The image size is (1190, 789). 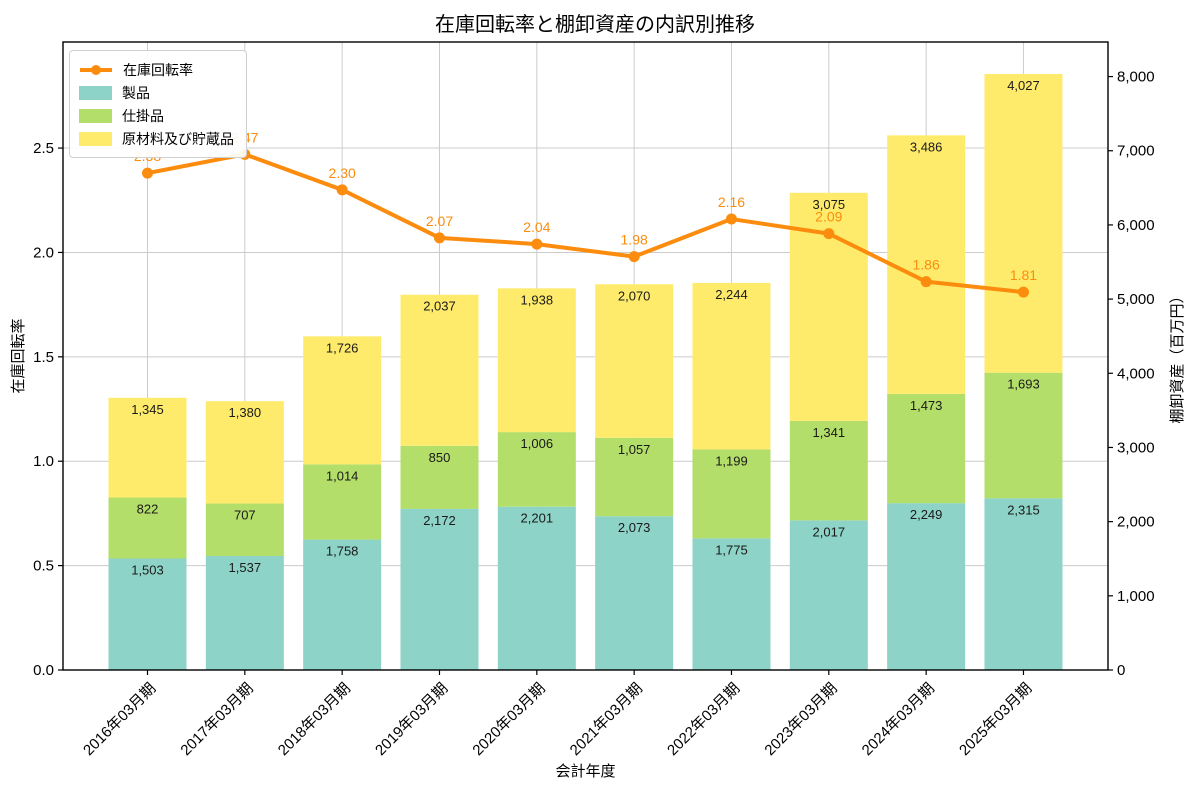 I want to click on bar-value-label: 2,172, so click(x=439, y=520).